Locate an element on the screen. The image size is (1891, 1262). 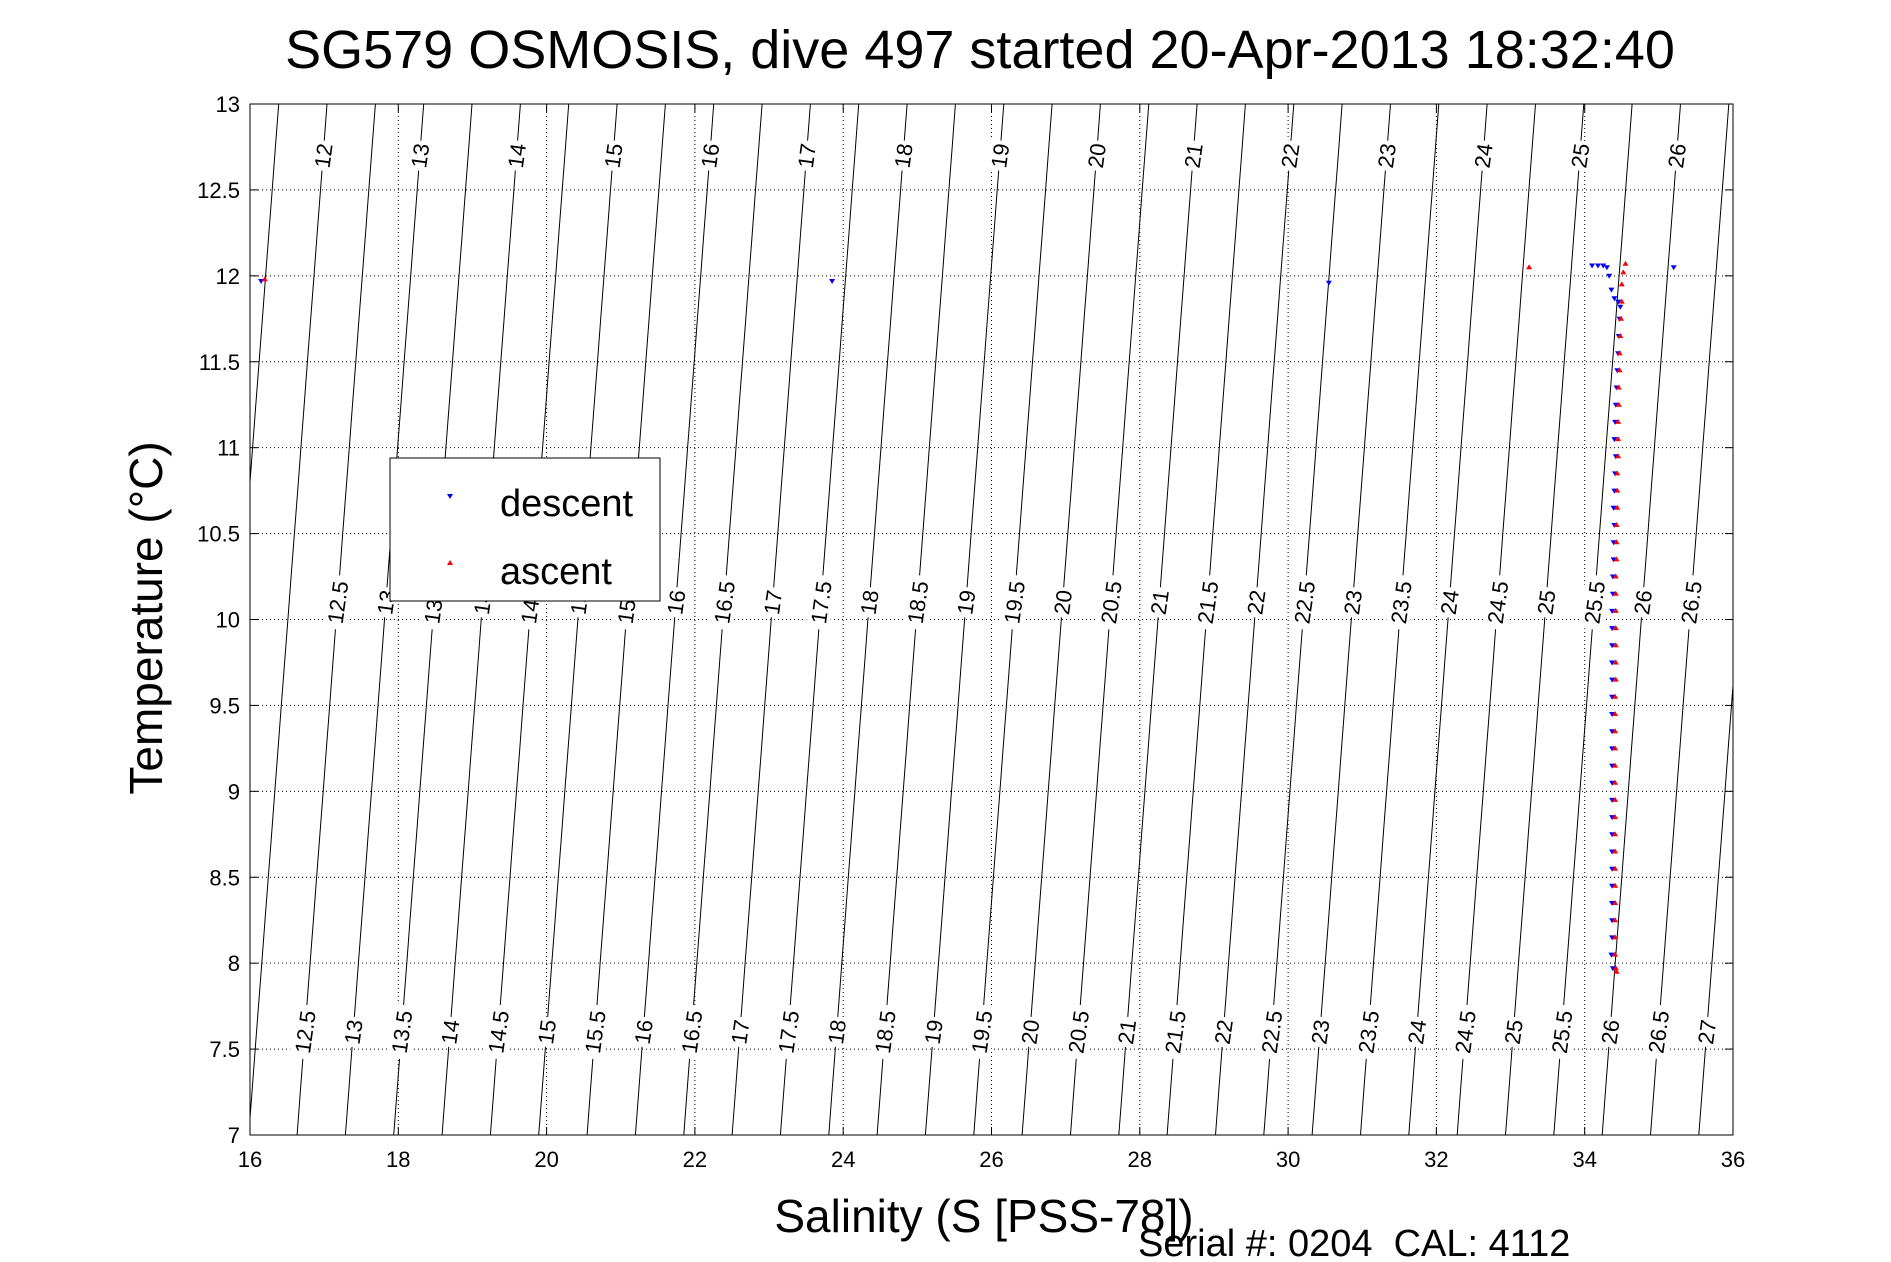
contour-label-text: 17 is located at coordinates (807, 156).